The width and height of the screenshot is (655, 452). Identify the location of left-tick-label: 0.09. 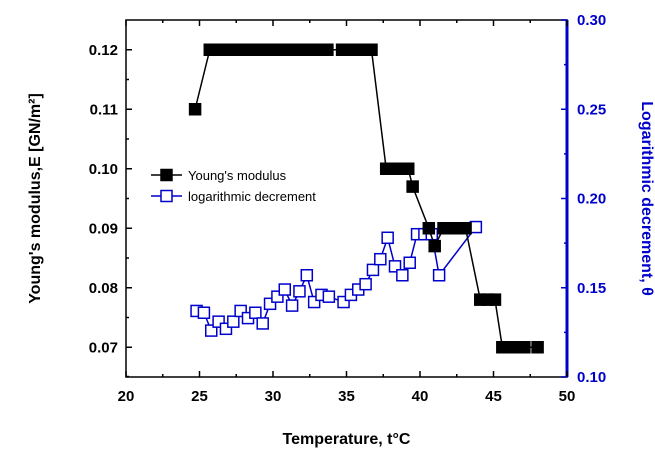
(103, 228).